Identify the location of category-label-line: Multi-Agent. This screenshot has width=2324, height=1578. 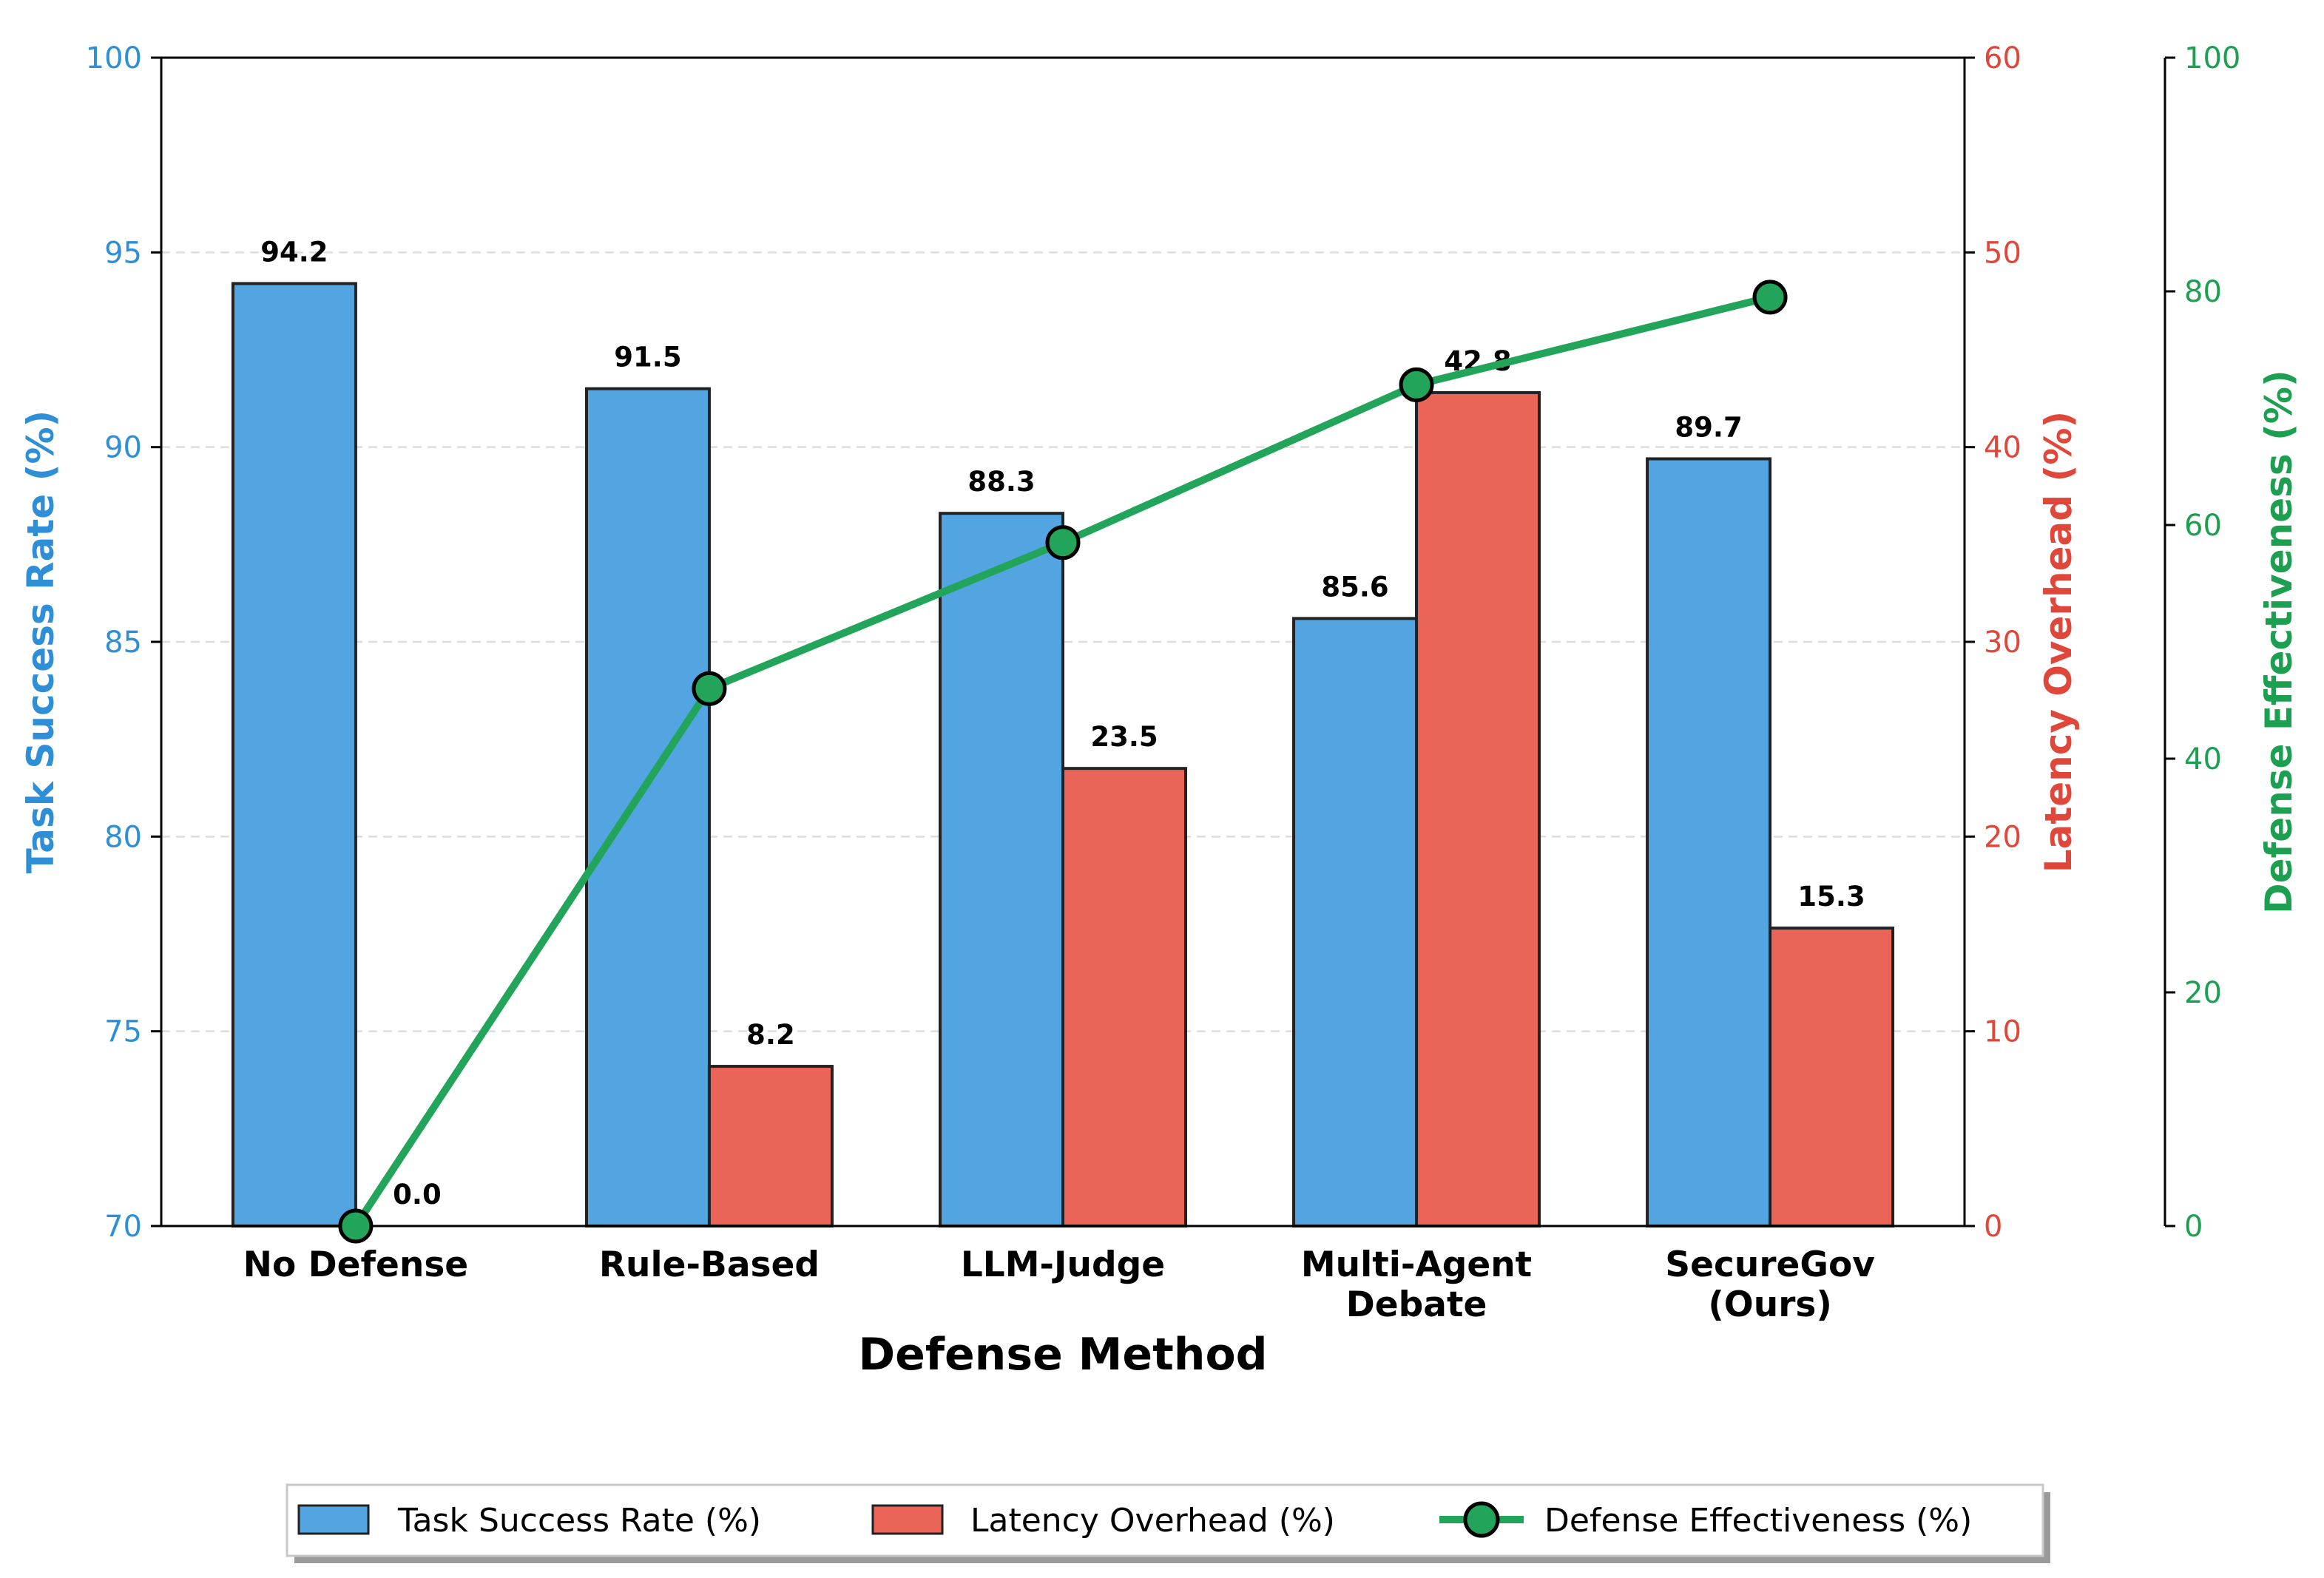
(1416, 1265).